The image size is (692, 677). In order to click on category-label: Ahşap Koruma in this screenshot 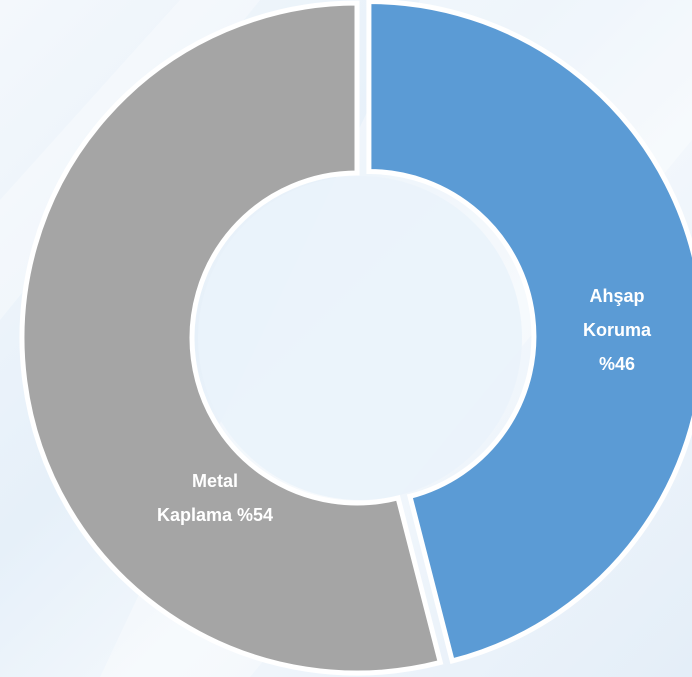, I will do `click(616, 313)`.